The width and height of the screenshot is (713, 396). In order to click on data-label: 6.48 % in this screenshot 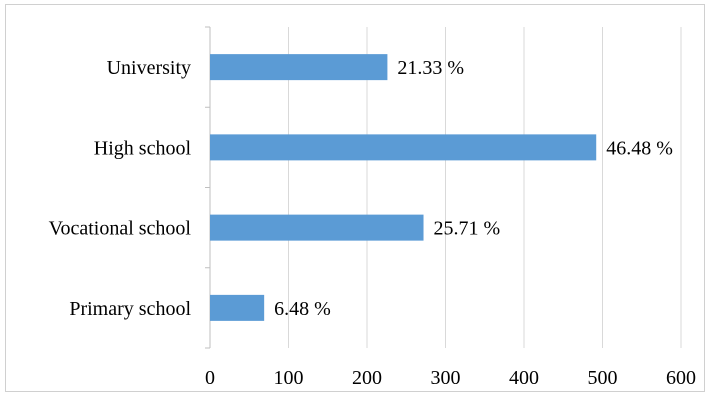, I will do `click(302, 309)`.